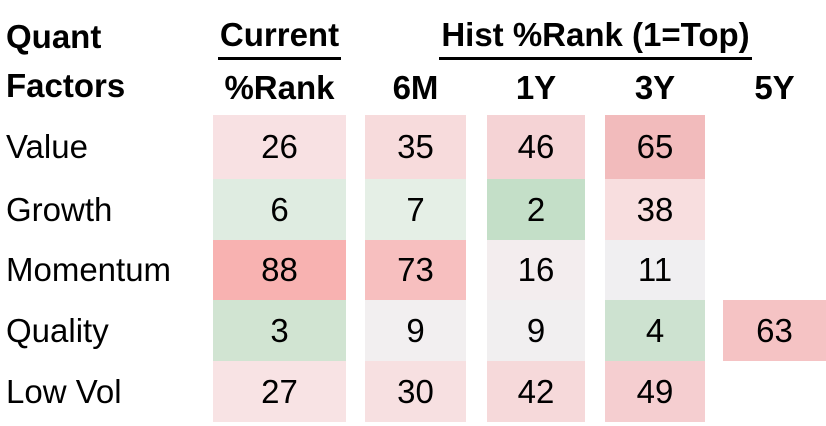  Describe the element at coordinates (536, 147) in the screenshot. I see `cell-value-1y: 46` at that location.